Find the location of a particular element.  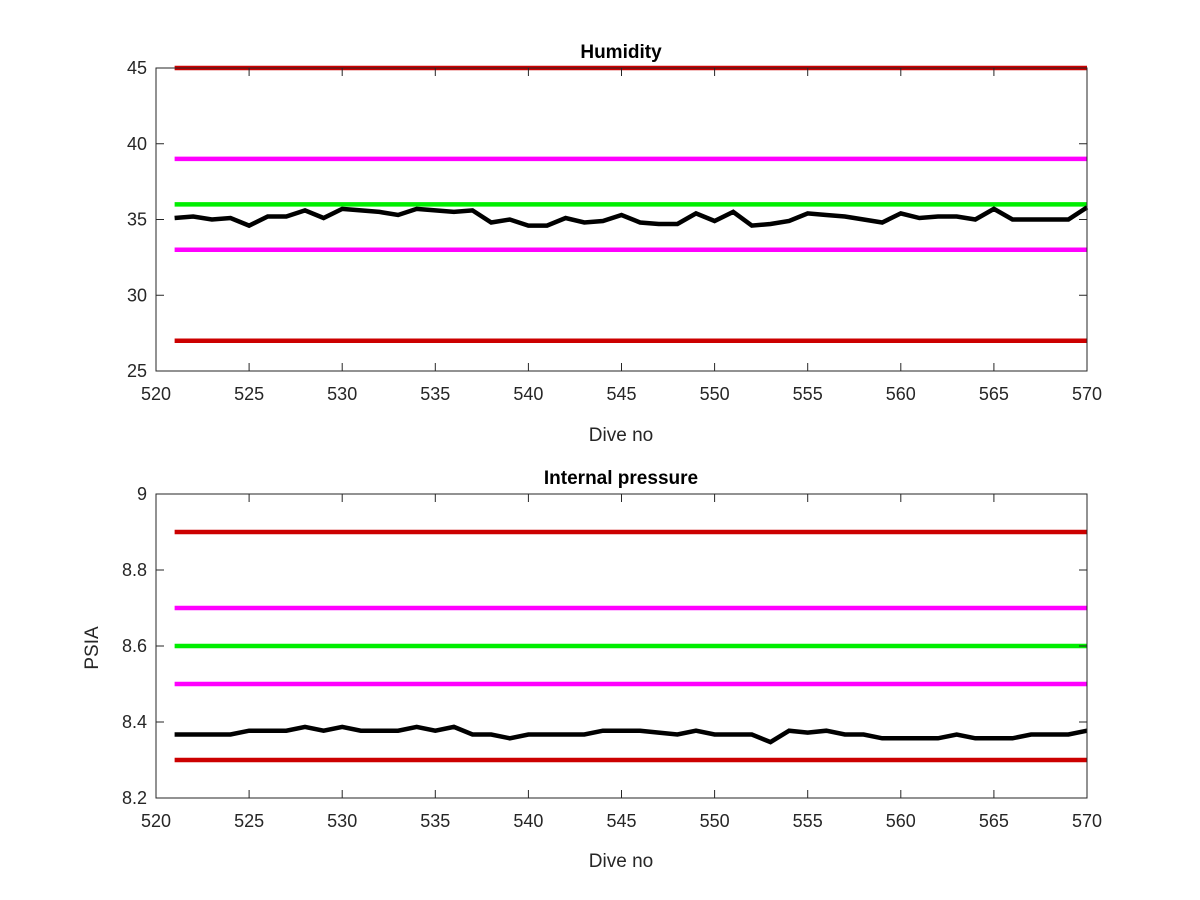

humidity-x-tick-label: 530 is located at coordinates (342, 394).